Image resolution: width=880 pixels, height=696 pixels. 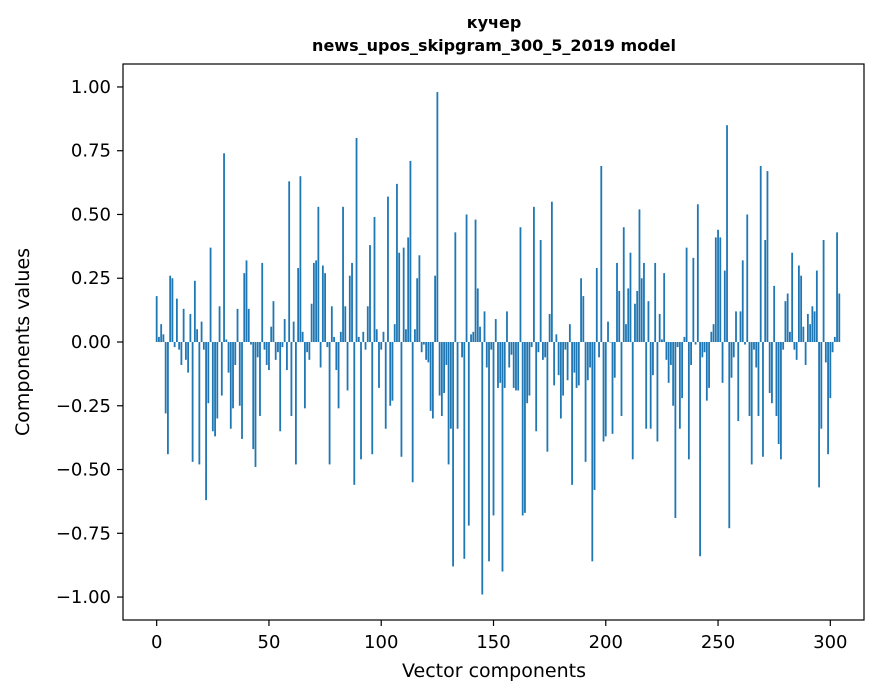 What do you see at coordinates (91, 87) in the screenshot?
I see `y-tick-label: 1.00` at bounding box center [91, 87].